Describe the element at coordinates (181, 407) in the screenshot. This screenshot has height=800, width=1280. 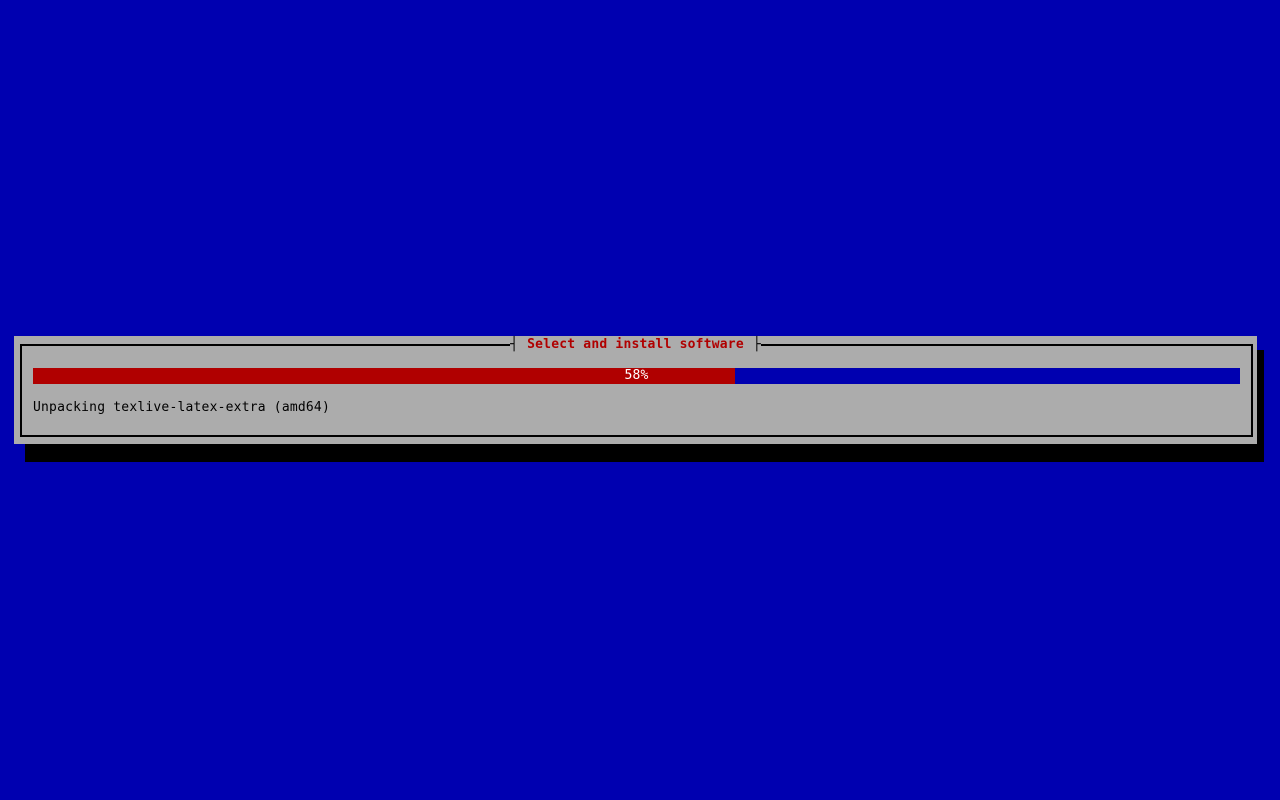
I see `status-text: Unpacking texlive-latex-extra (amd64)` at that location.